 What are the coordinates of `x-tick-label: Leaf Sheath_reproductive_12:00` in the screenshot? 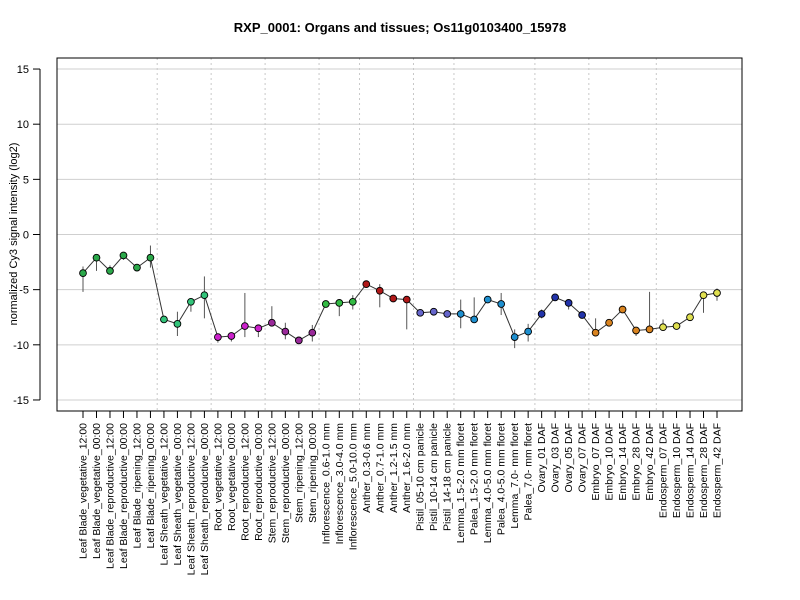 It's located at (191, 499).